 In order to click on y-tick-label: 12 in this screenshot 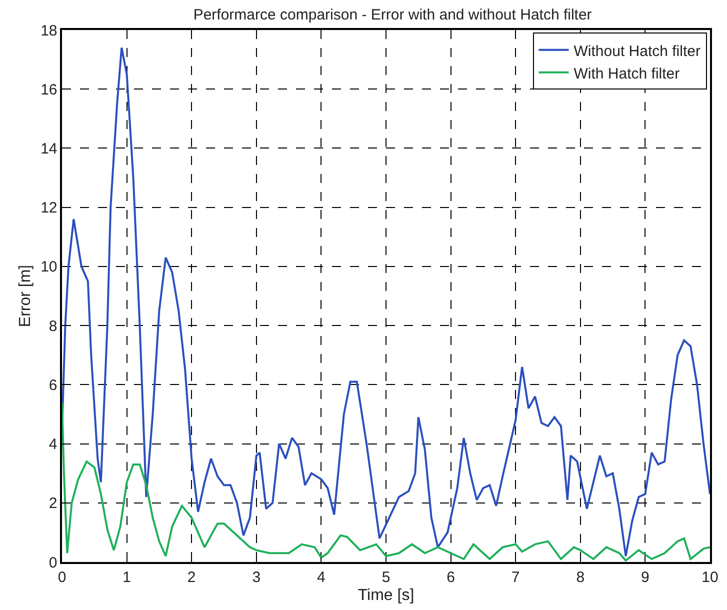, I will do `click(49, 208)`.